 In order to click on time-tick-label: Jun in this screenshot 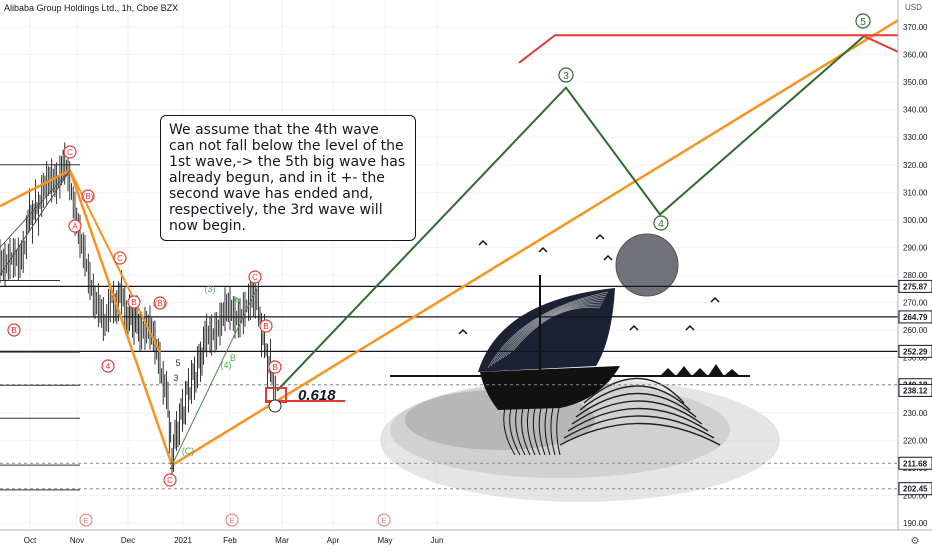, I will do `click(437, 540)`.